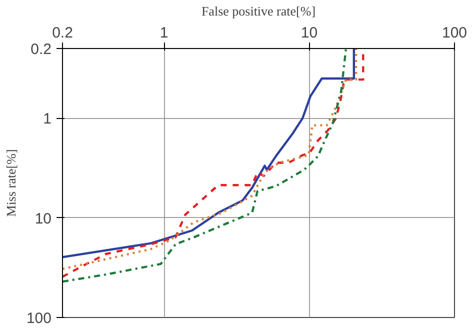 The image size is (474, 332). What do you see at coordinates (39, 318) in the screenshot?
I see `y-tick-label: 100` at bounding box center [39, 318].